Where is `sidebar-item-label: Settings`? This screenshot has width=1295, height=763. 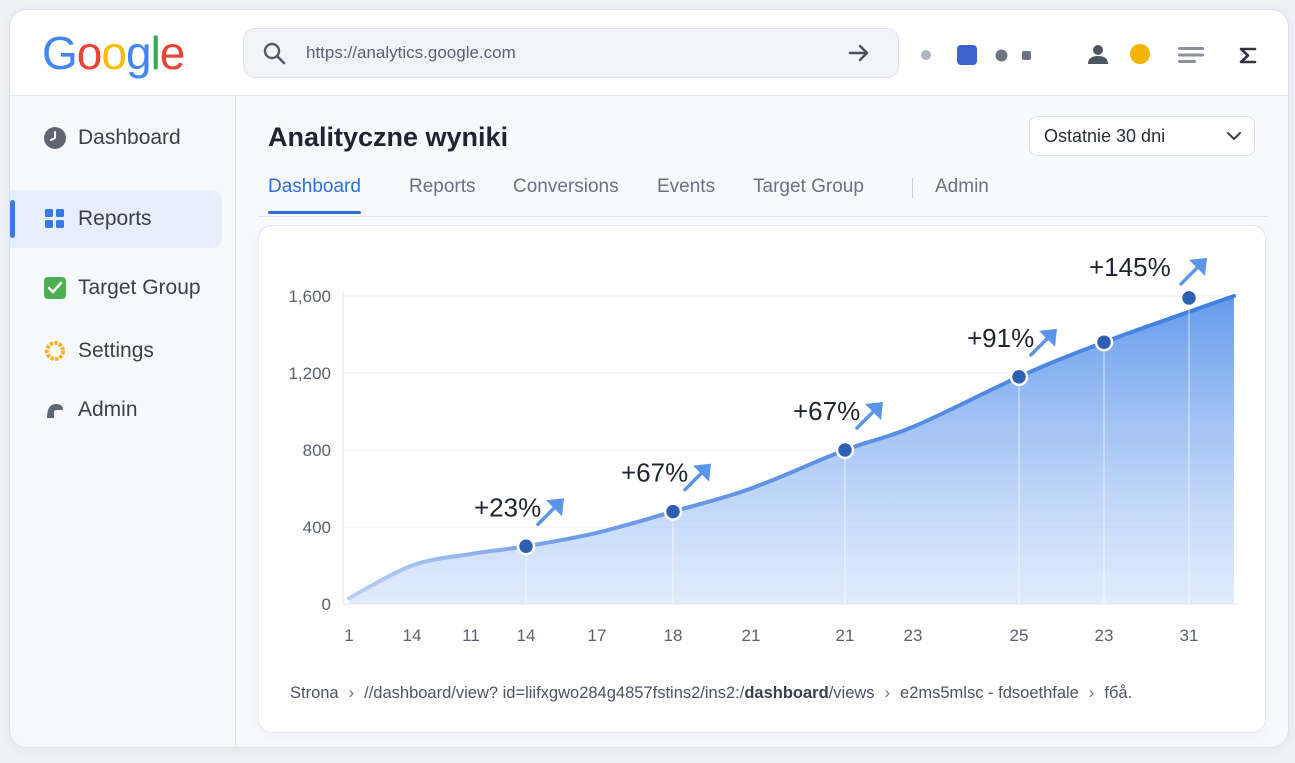
sidebar-item-label: Settings is located at coordinates (116, 350).